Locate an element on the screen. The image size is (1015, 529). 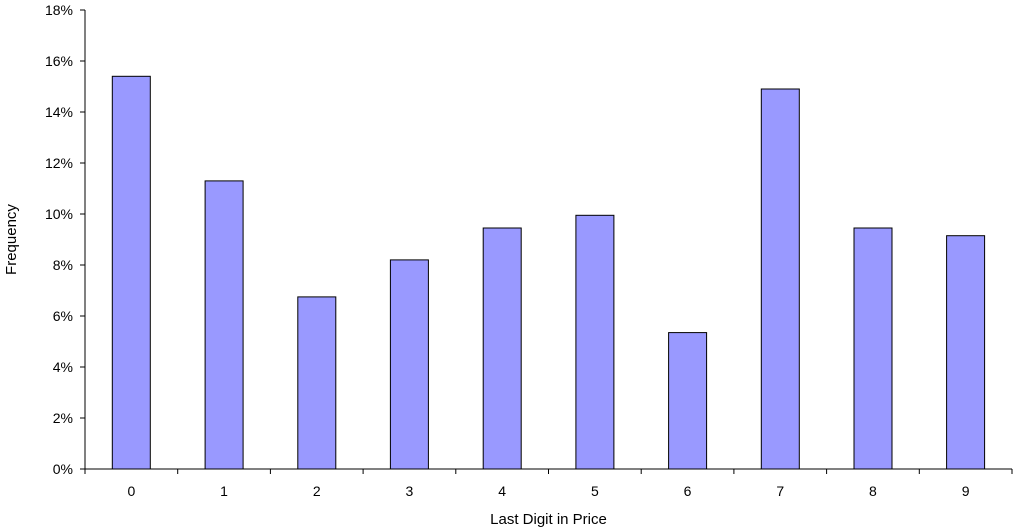
x-tick-label: 6 is located at coordinates (688, 491).